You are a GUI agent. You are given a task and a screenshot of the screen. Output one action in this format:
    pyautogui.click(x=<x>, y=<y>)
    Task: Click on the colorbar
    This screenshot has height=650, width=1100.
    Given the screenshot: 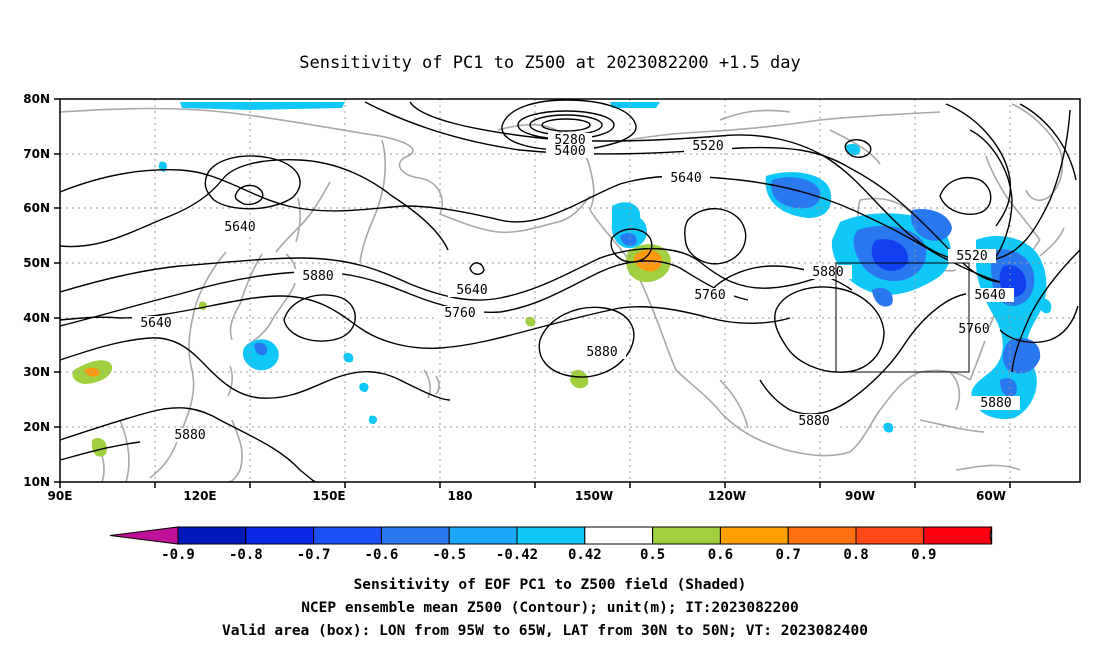 What is the action you would take?
    pyautogui.click(x=551, y=535)
    